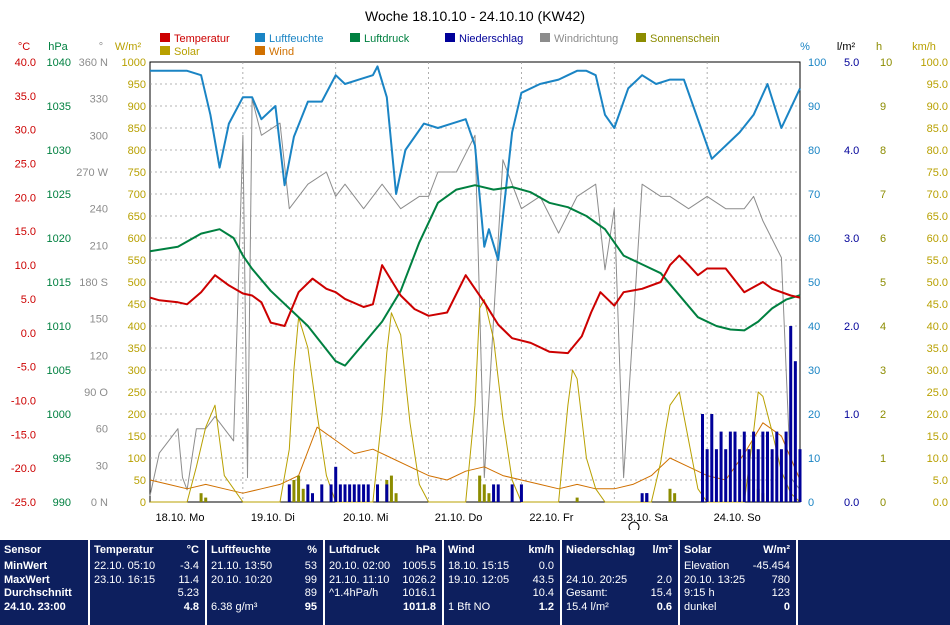  What do you see at coordinates (879, 47) in the screenshot?
I see `axis-unit-label: h` at bounding box center [879, 47].